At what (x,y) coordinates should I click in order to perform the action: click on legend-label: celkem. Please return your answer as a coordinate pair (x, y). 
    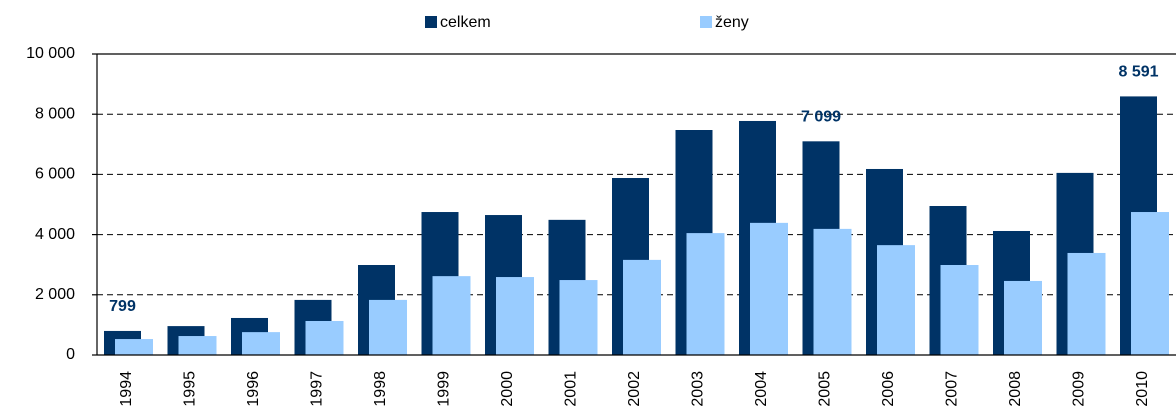
    Looking at the image, I should click on (465, 22).